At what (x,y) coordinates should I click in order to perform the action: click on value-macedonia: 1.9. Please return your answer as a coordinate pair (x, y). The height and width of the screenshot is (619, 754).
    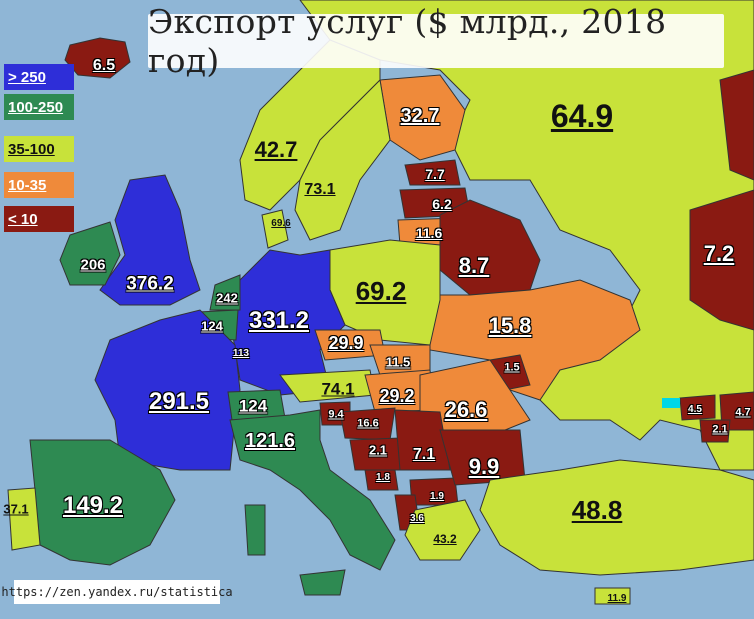
    Looking at the image, I should click on (437, 496).